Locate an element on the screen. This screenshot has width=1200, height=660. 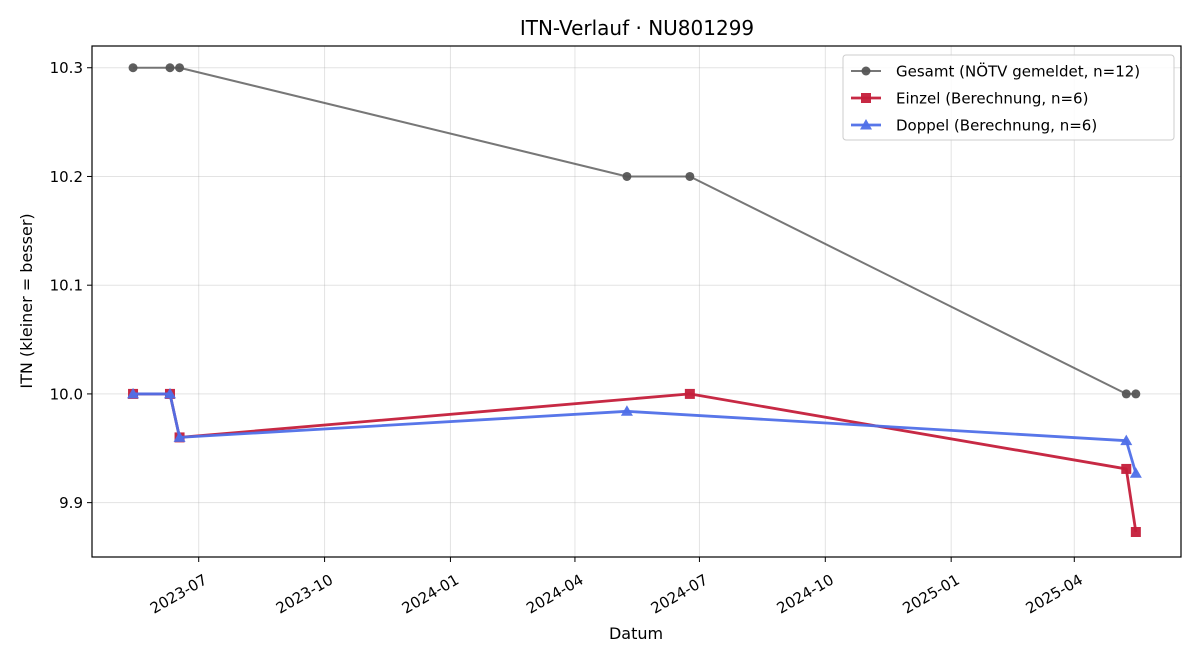
y-tick-label: 10.0 is located at coordinates (66, 394).